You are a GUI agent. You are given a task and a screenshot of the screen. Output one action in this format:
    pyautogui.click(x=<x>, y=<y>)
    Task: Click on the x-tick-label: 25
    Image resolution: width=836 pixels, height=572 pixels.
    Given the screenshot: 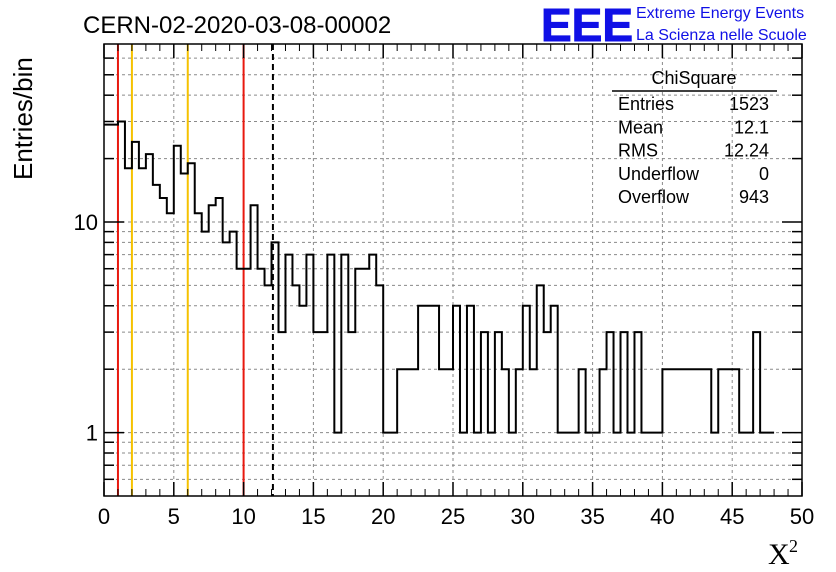 What is the action you would take?
    pyautogui.click(x=453, y=516)
    